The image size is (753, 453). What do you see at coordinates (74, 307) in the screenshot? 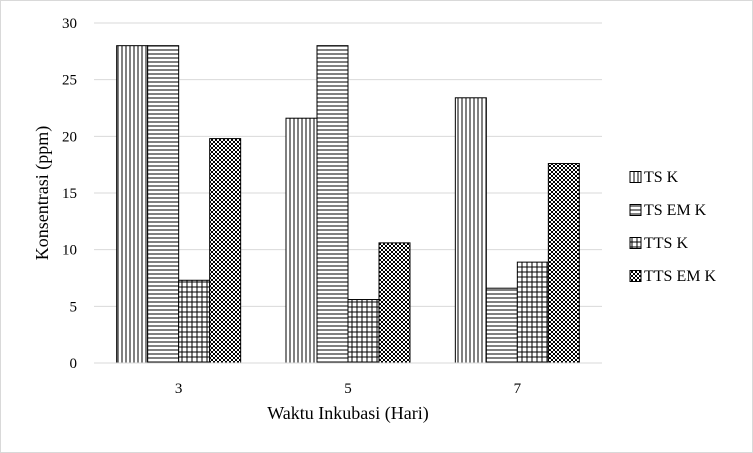
I see `y-tick-label-5: 5` at bounding box center [74, 307].